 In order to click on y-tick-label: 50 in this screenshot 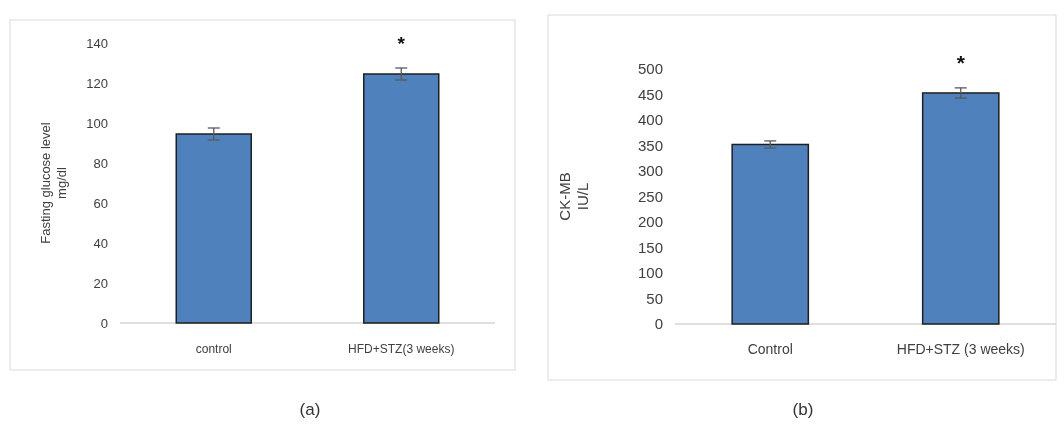, I will do `click(654, 298)`.